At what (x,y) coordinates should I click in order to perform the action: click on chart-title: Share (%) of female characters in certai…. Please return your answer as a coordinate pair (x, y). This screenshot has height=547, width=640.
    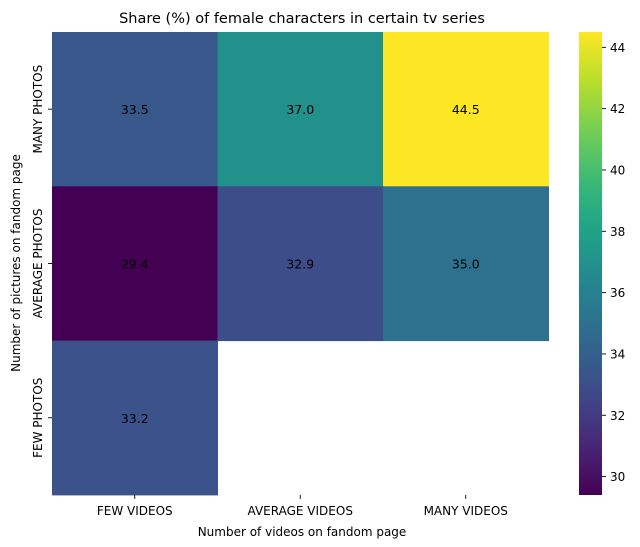
    Looking at the image, I should click on (302, 19).